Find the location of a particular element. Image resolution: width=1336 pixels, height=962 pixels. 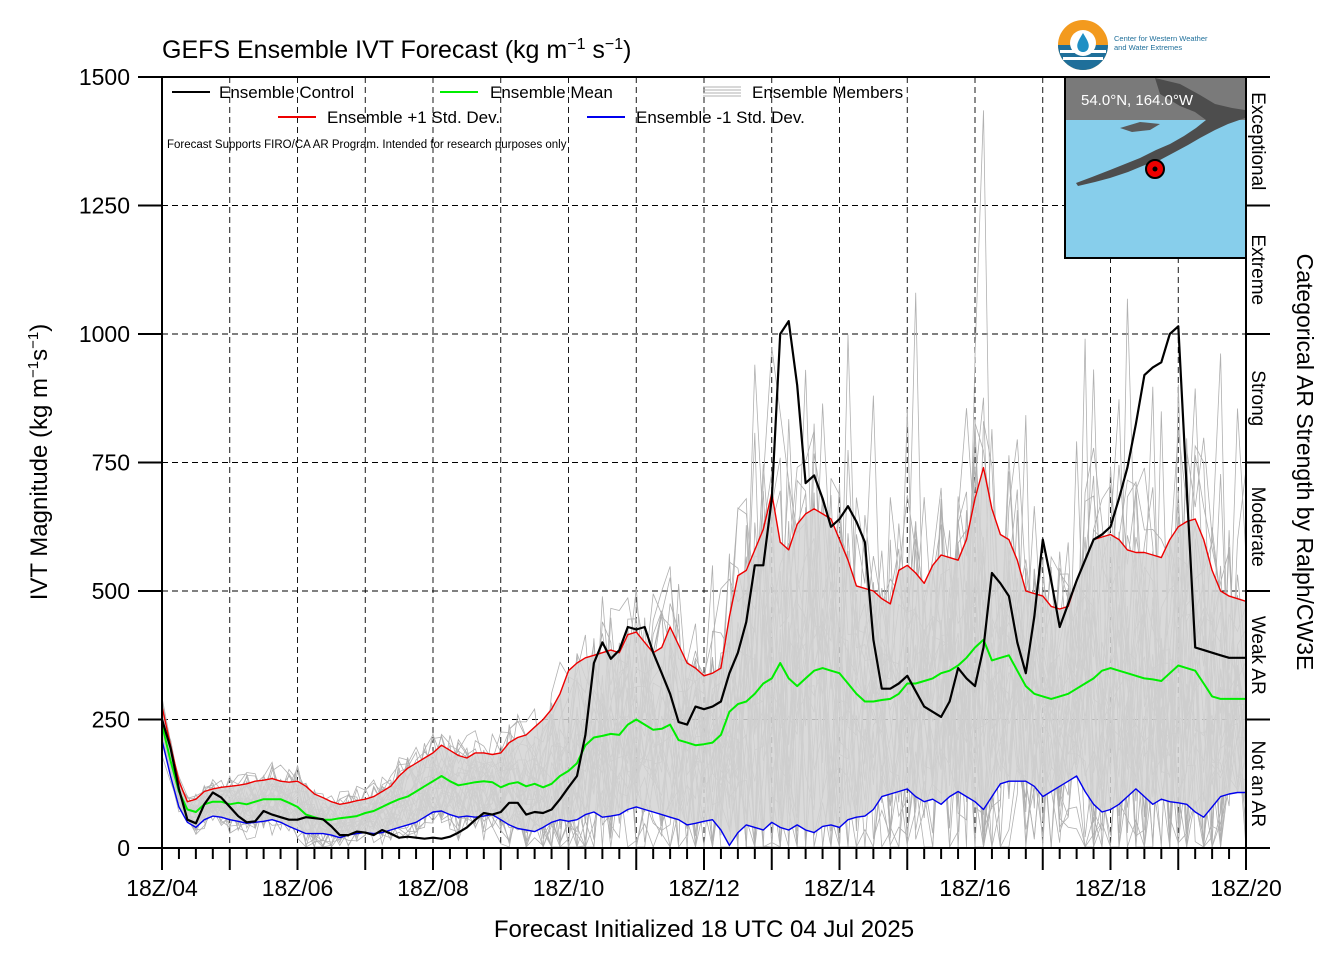

x-tick-label: 18Z/20 is located at coordinates (1246, 888).